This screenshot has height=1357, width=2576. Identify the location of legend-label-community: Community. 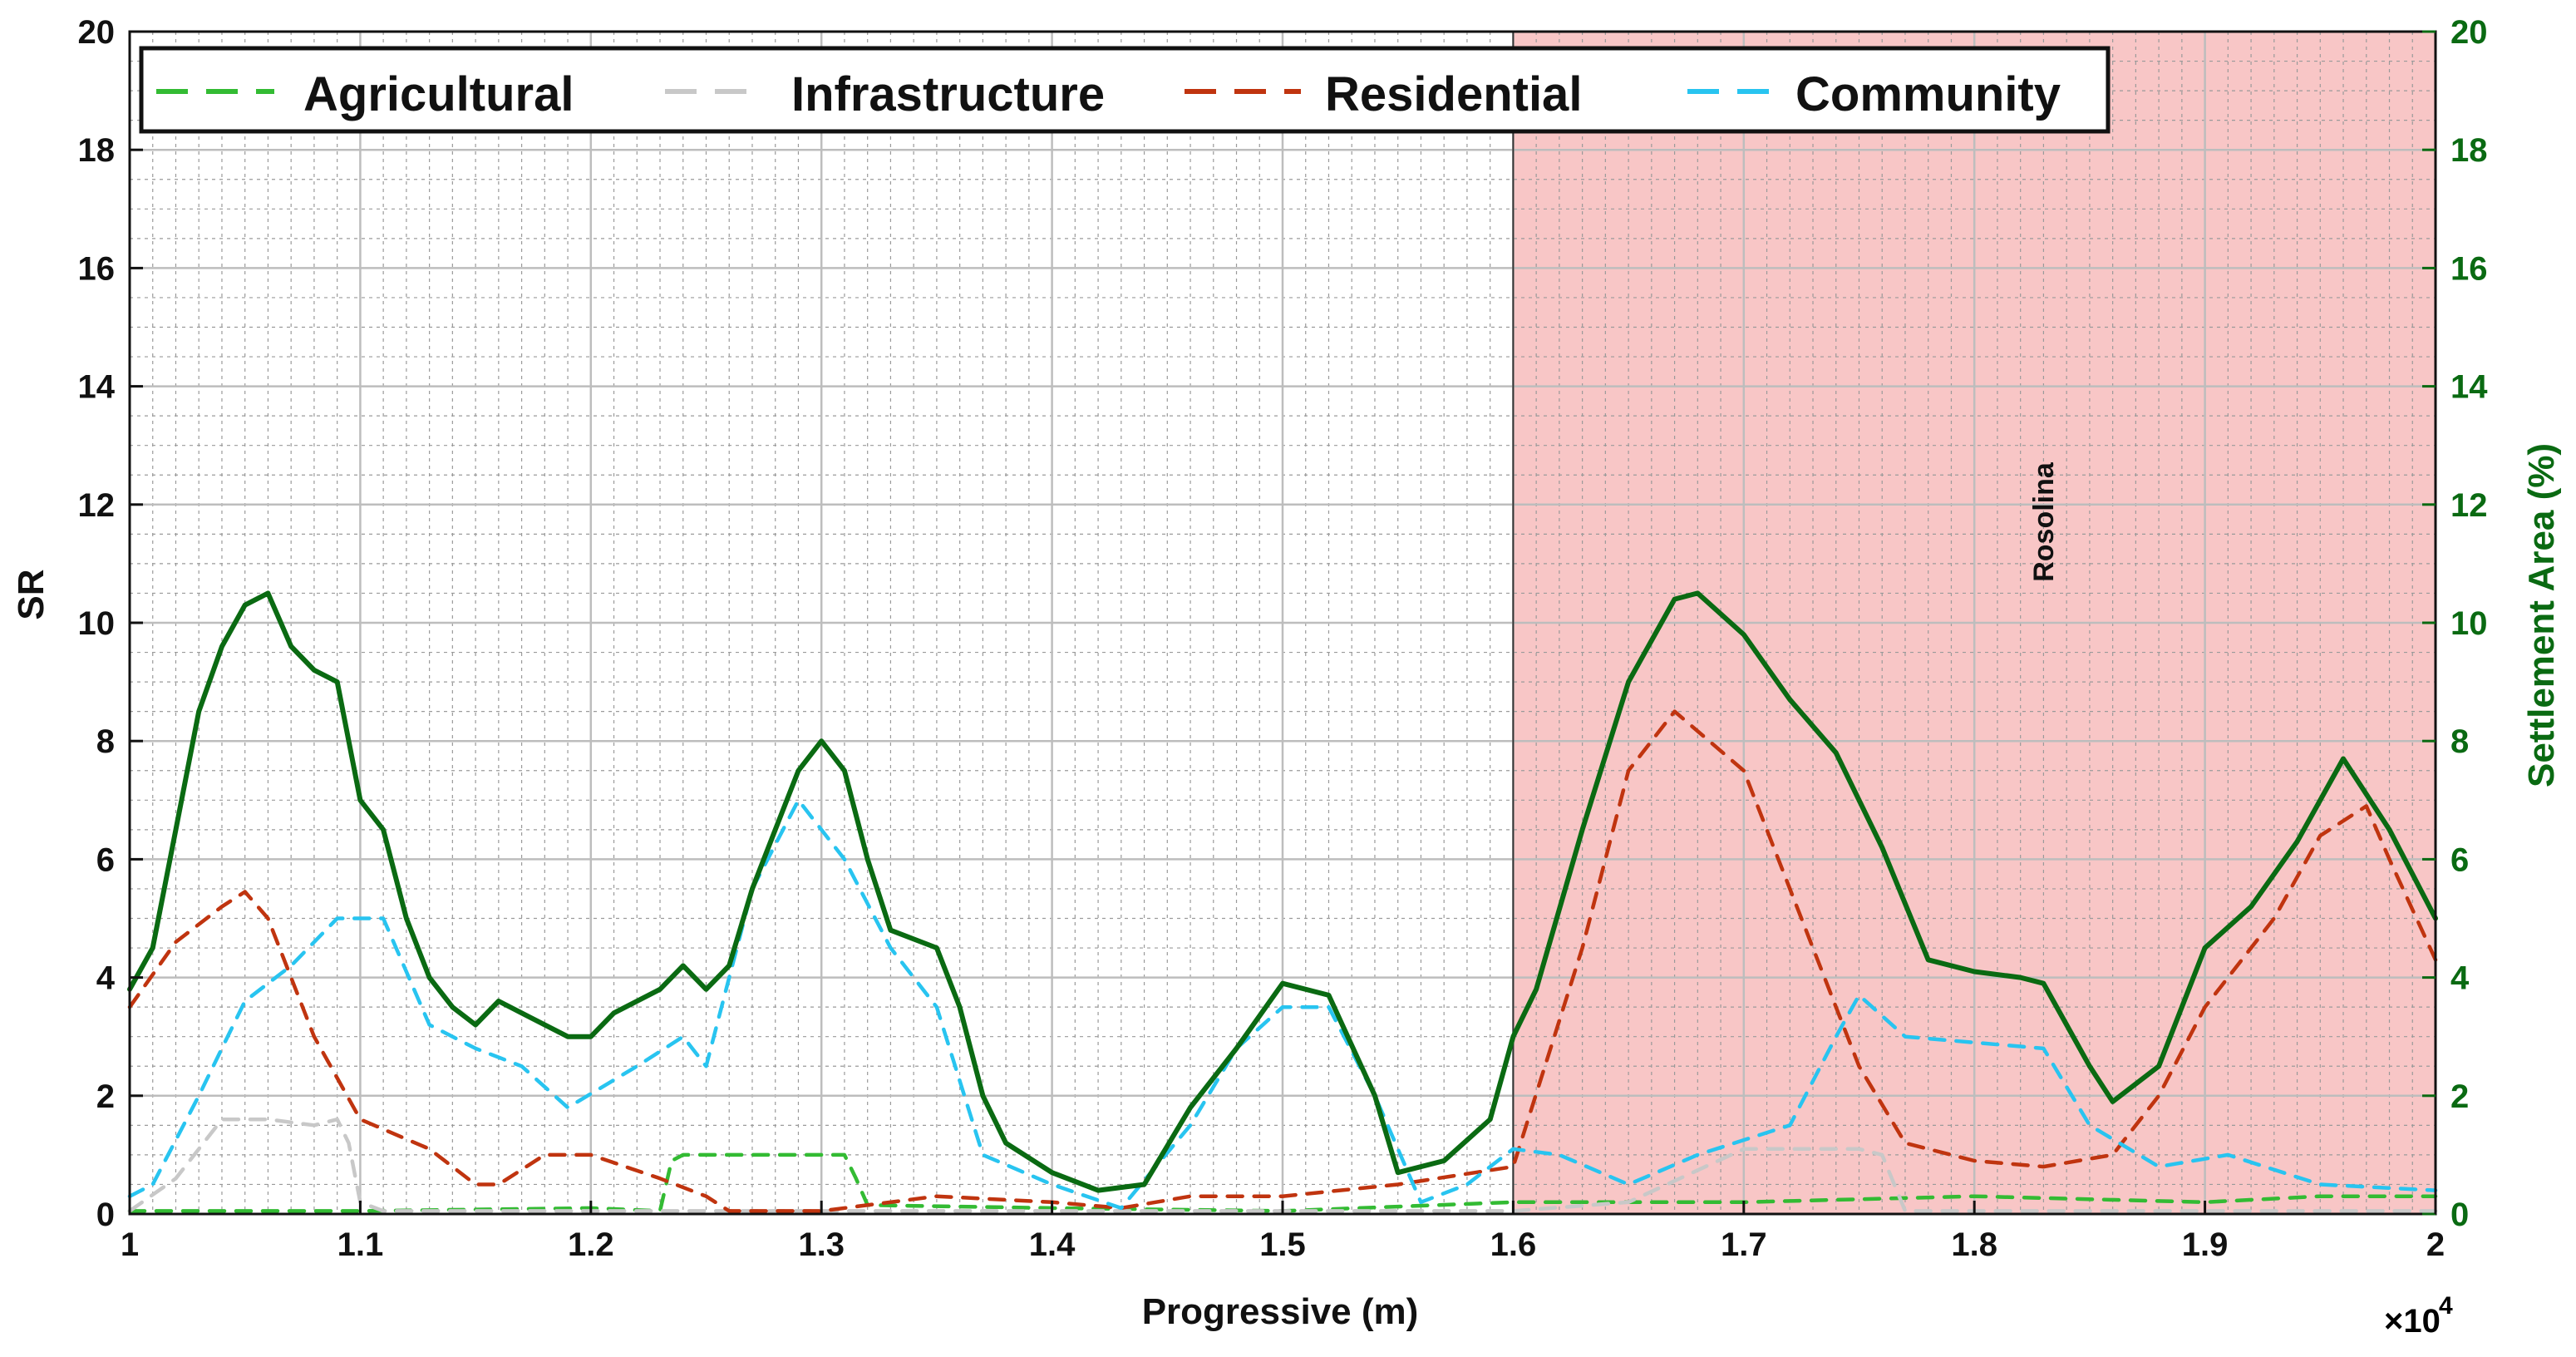
(1928, 94).